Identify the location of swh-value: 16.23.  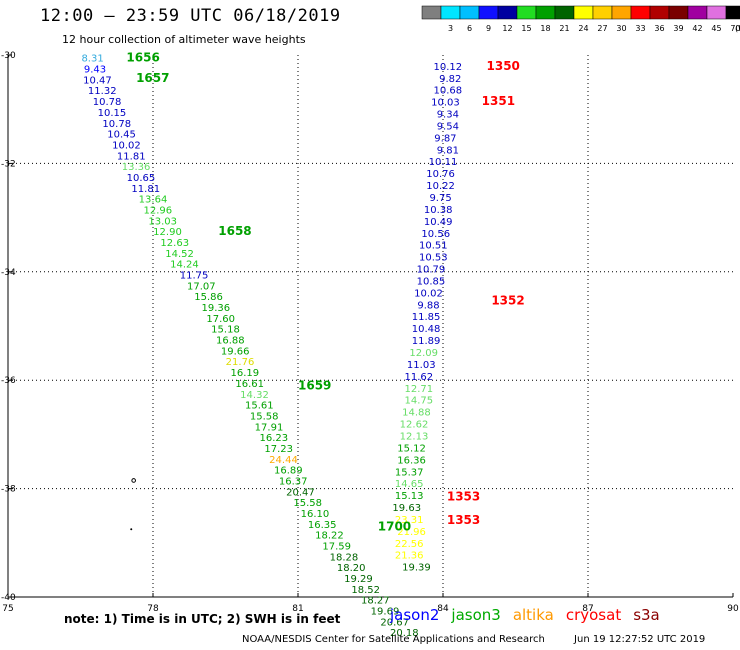
(274, 438).